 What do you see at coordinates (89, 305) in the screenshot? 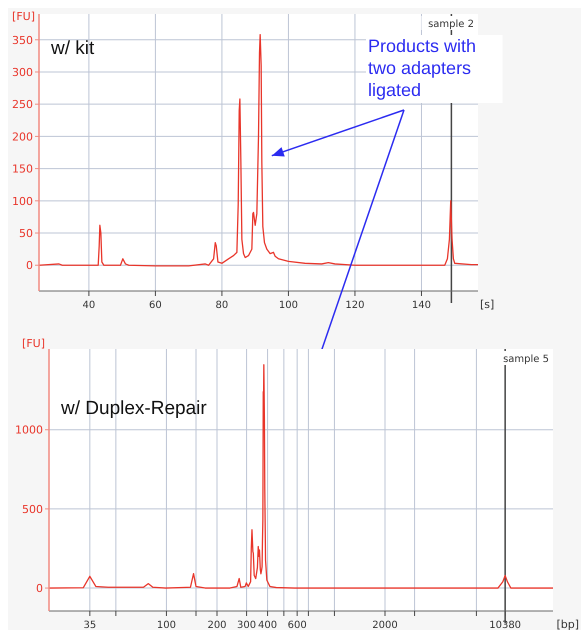
I see `x-tick-label: 40` at bounding box center [89, 305].